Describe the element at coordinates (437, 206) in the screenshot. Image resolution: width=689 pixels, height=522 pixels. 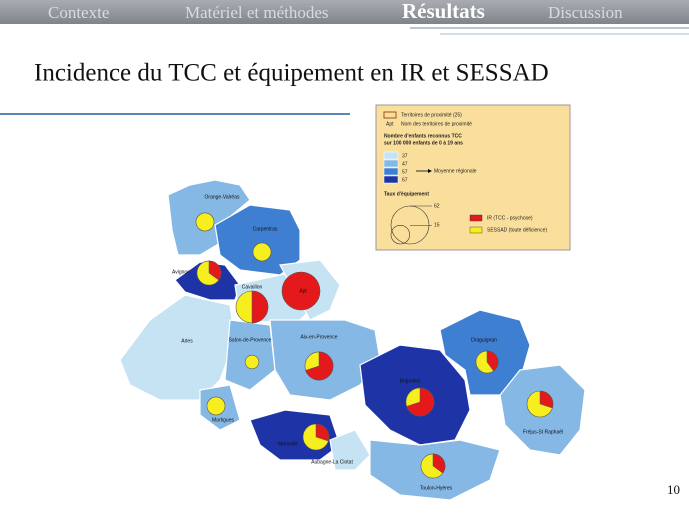
I see `legend-size-label: 62` at that location.